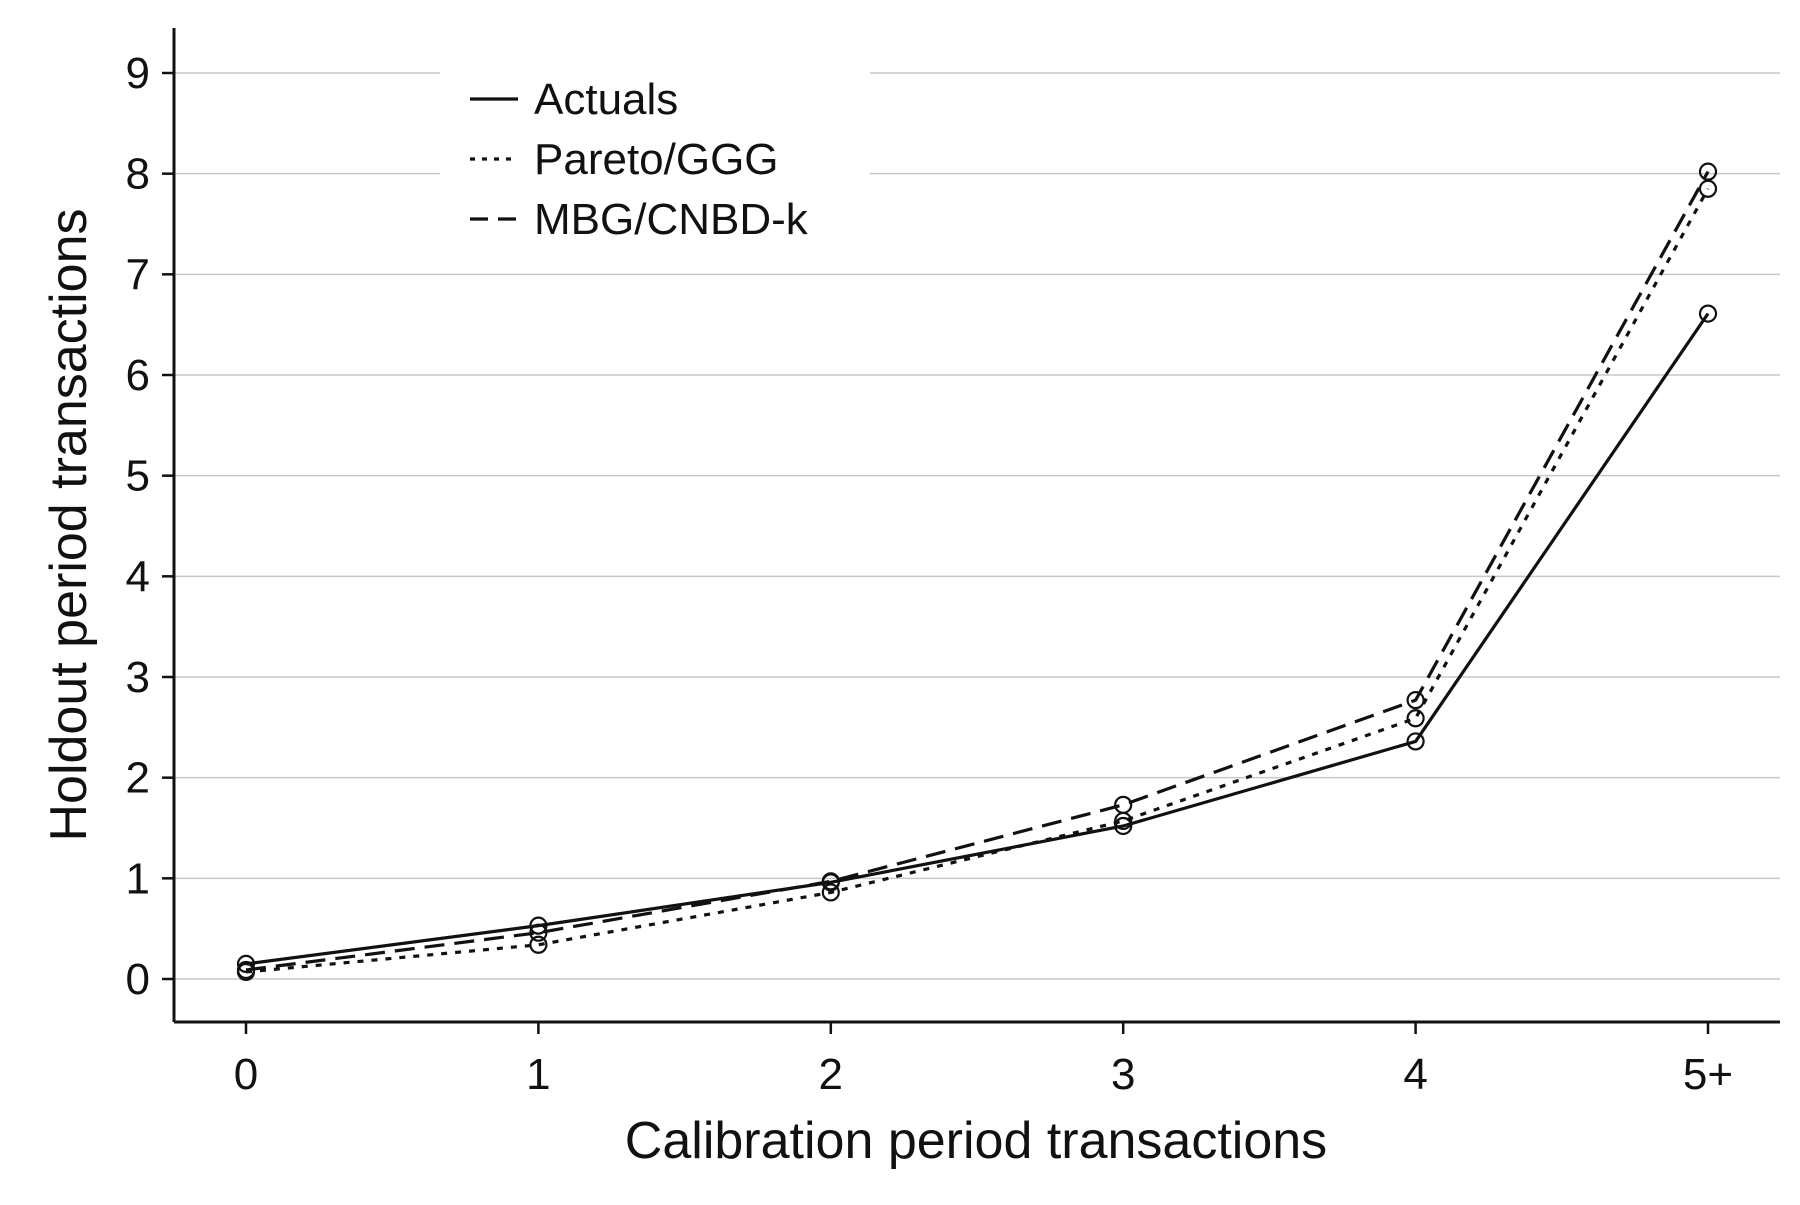  I want to click on legend-label-mbg-cnbd-k: MBG/CNBD-k, so click(671, 219).